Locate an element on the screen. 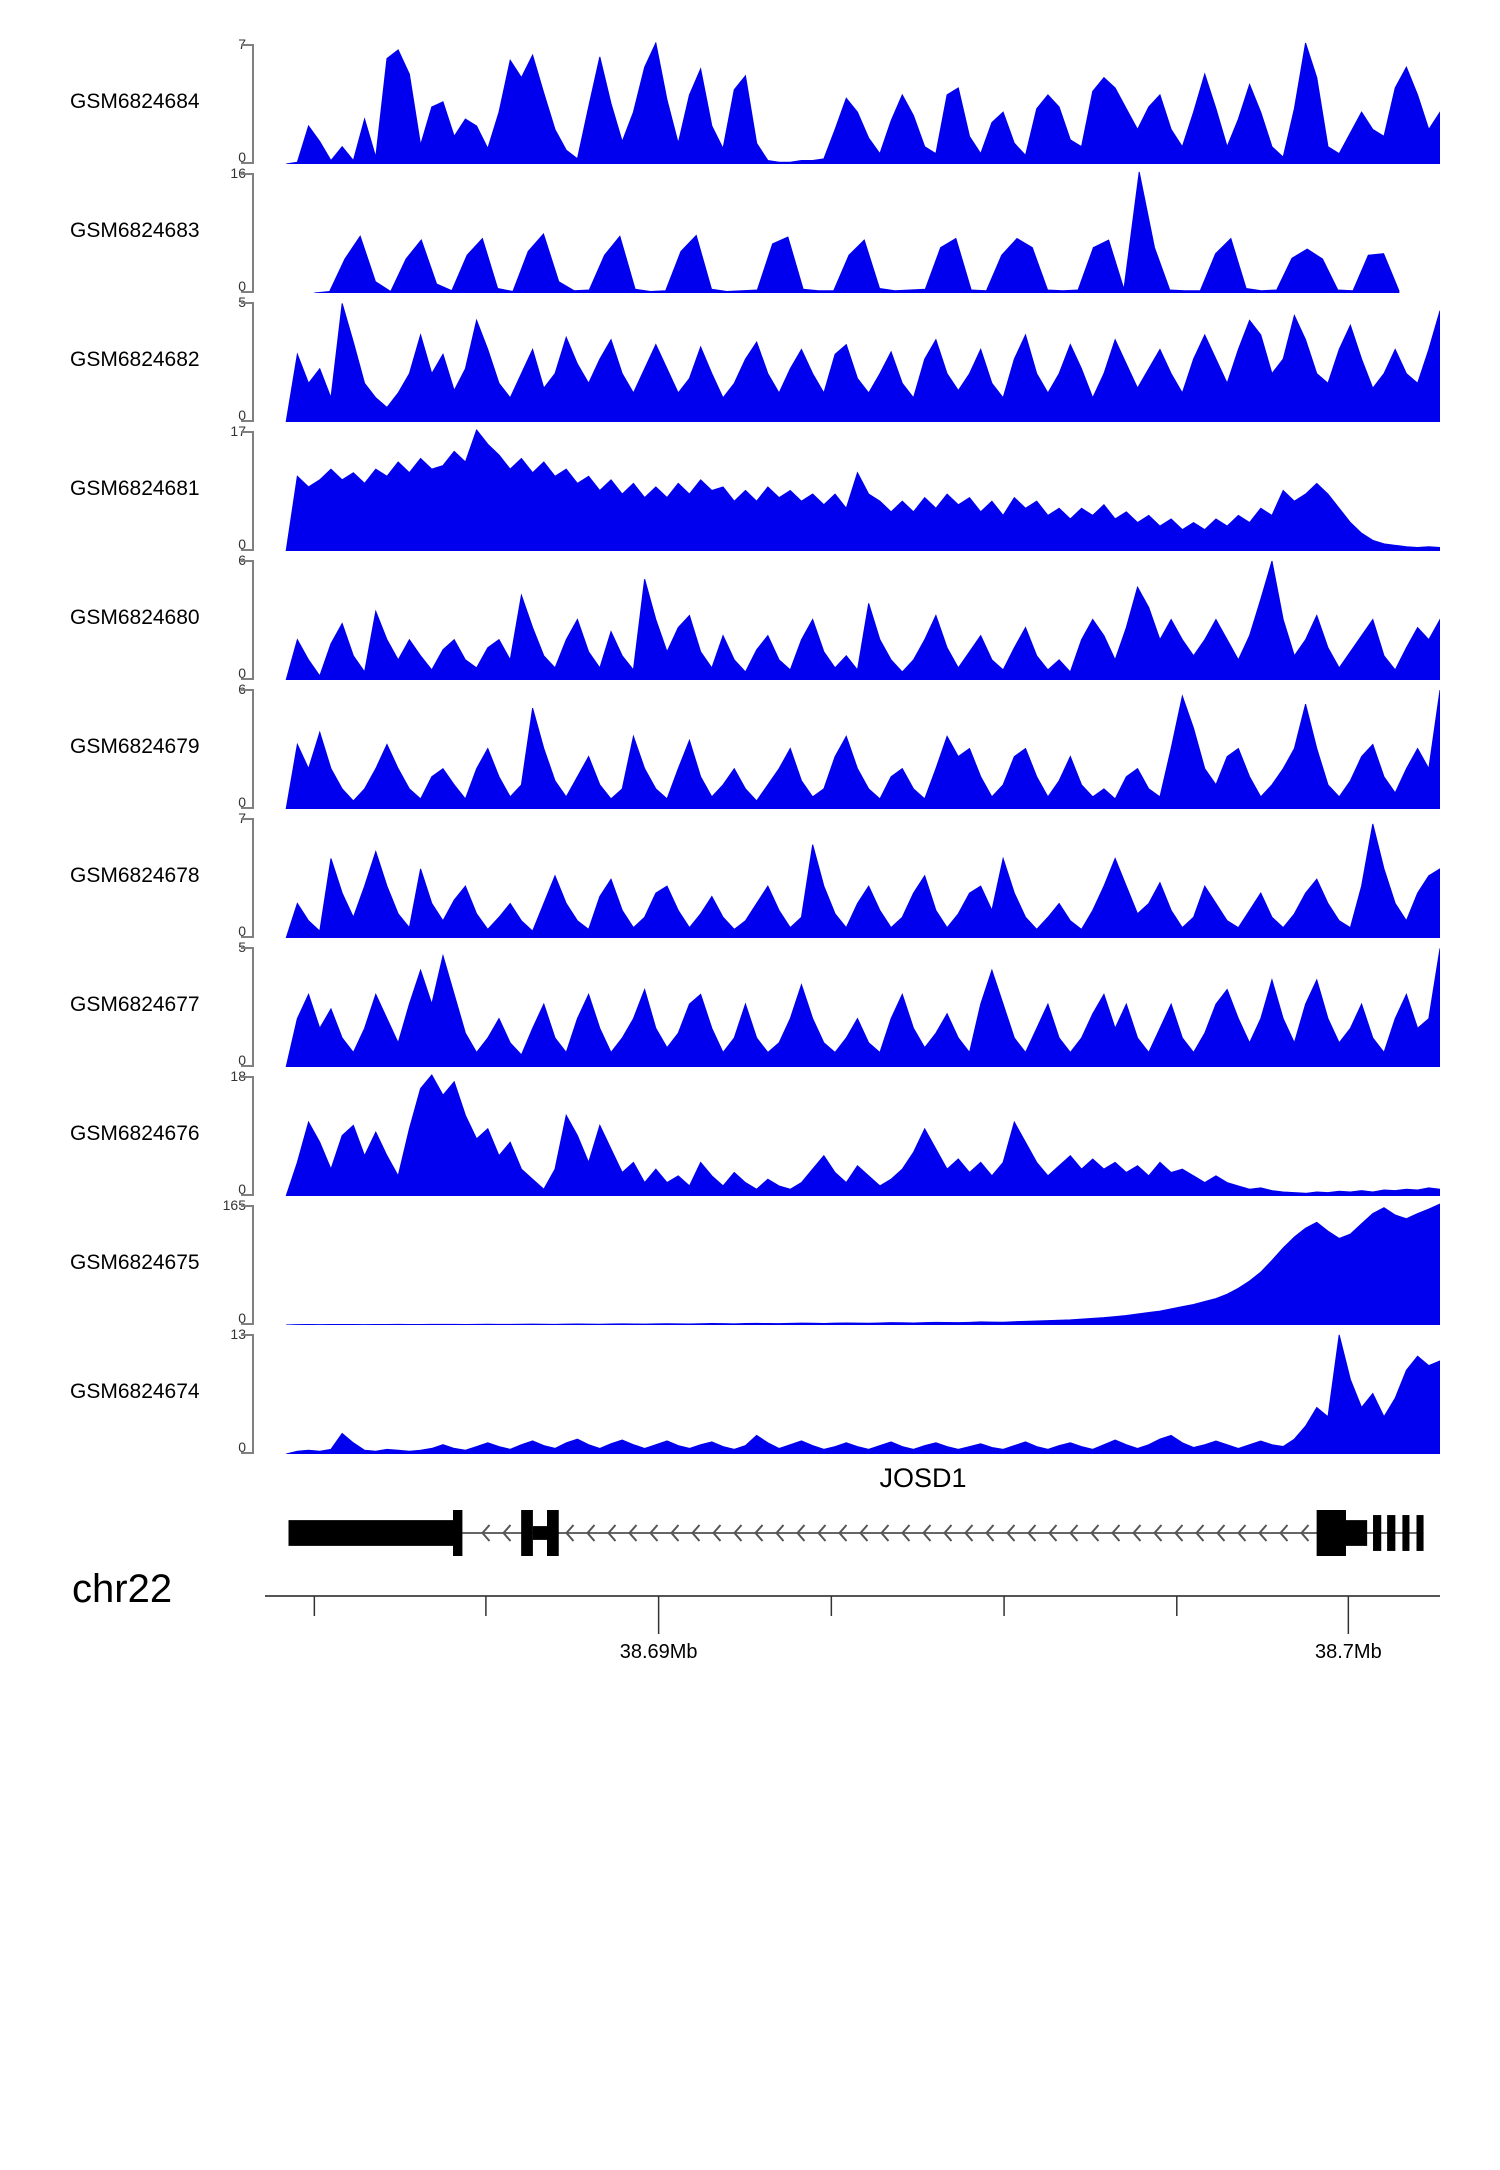 Image resolution: width=1500 pixels, height=2170 pixels. axis-max-label: 13 is located at coordinates (238, 1334).